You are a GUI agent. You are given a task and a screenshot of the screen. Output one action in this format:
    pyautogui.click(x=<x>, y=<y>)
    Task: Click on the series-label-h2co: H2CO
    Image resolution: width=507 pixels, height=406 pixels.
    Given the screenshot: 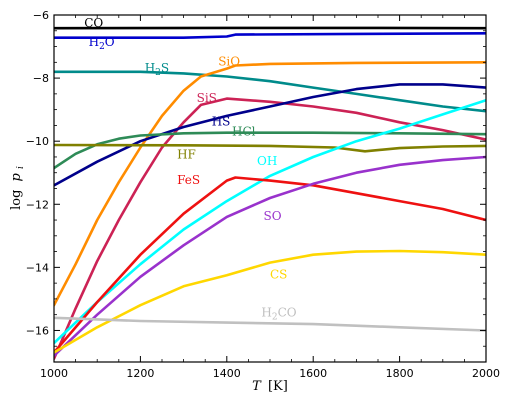 What is the action you would take?
    pyautogui.click(x=278, y=313)
    